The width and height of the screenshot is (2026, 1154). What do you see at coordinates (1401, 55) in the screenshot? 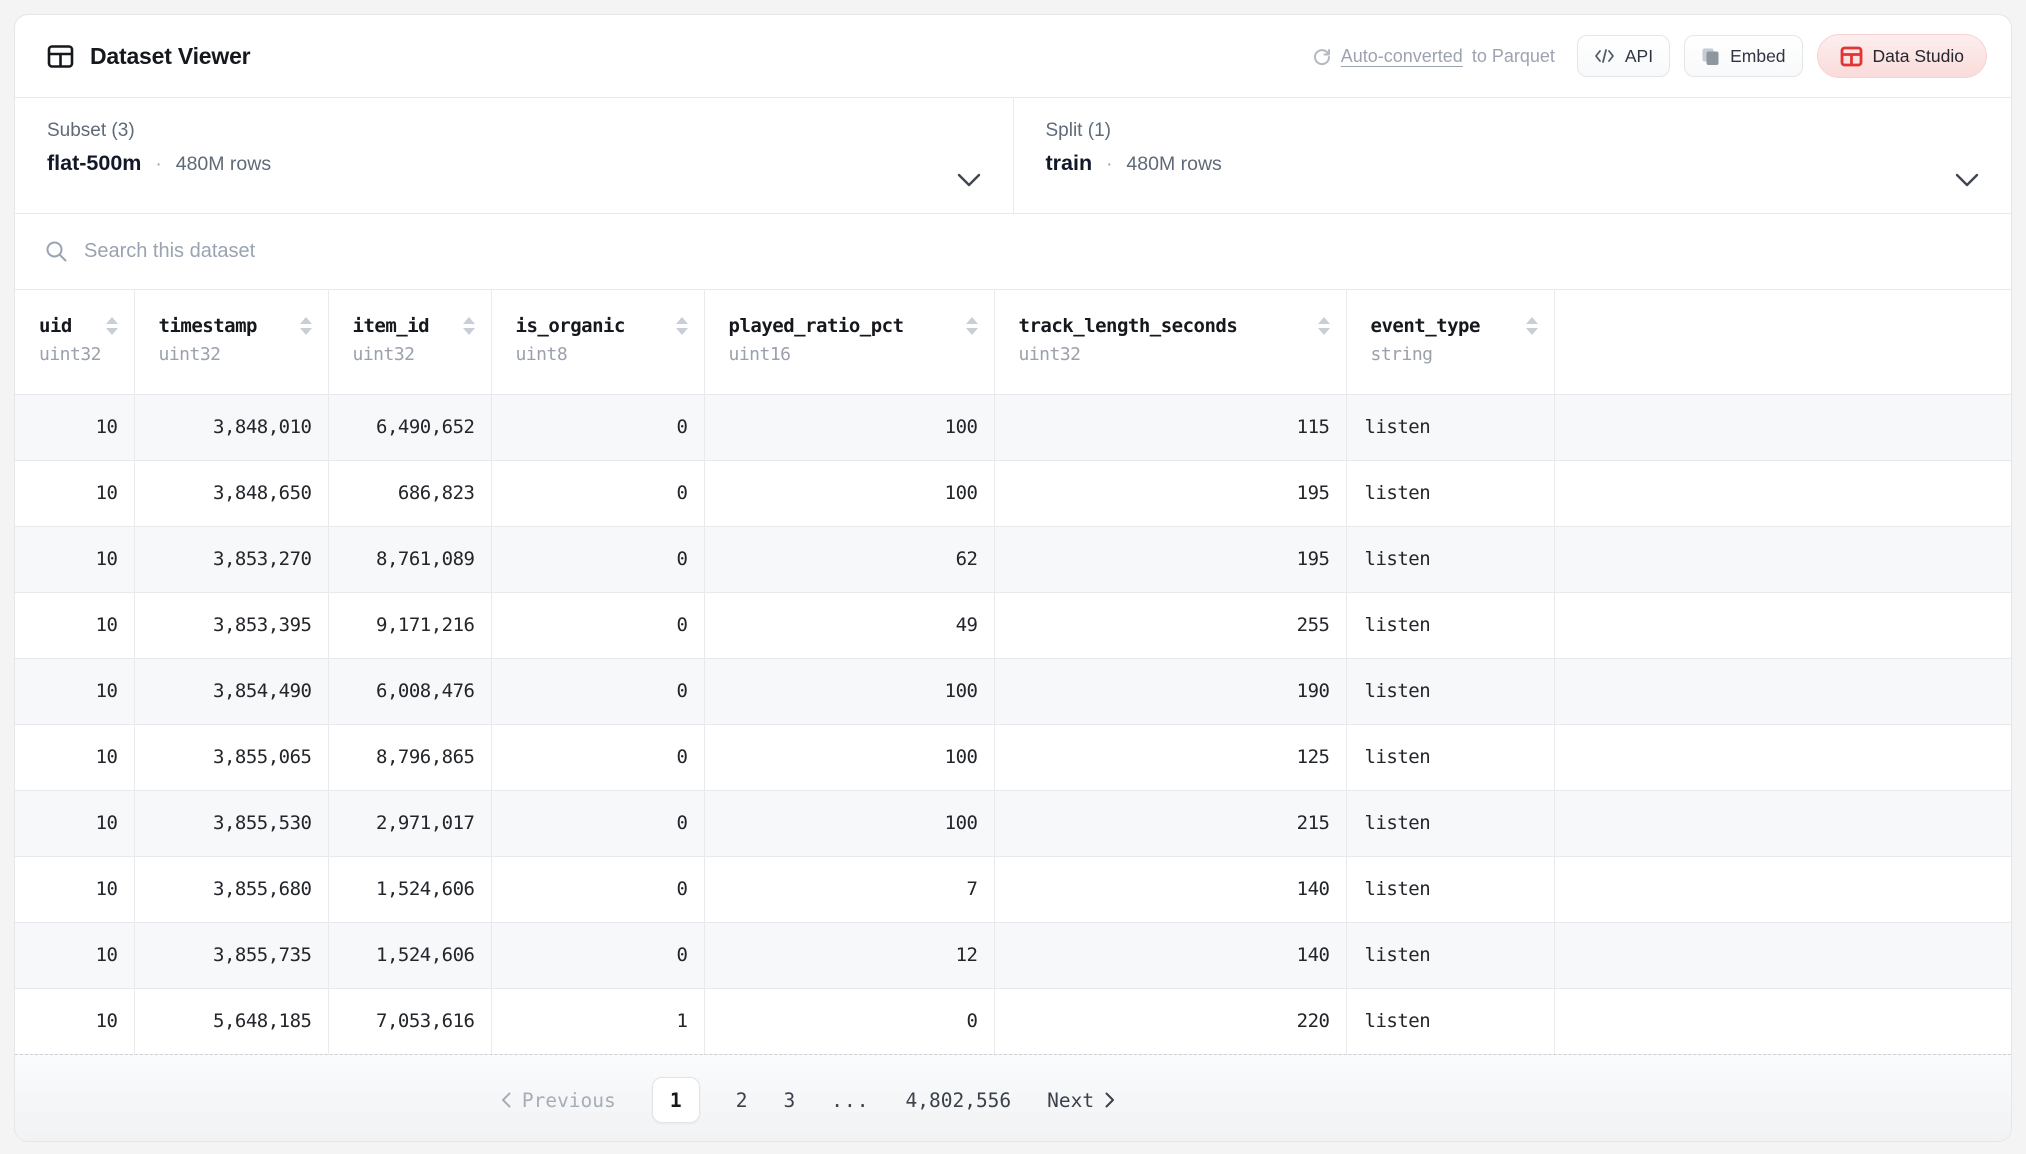
I see `auto-converted-link: Auto-converted` at bounding box center [1401, 55].